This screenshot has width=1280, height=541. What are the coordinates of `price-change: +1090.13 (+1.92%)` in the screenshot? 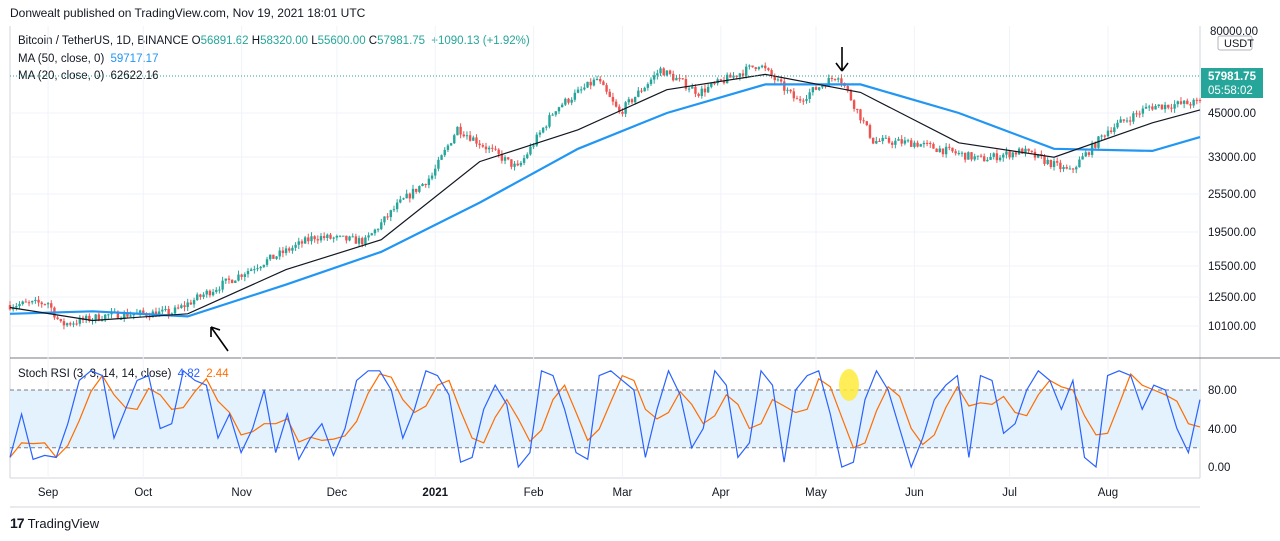 It's located at (480, 41).